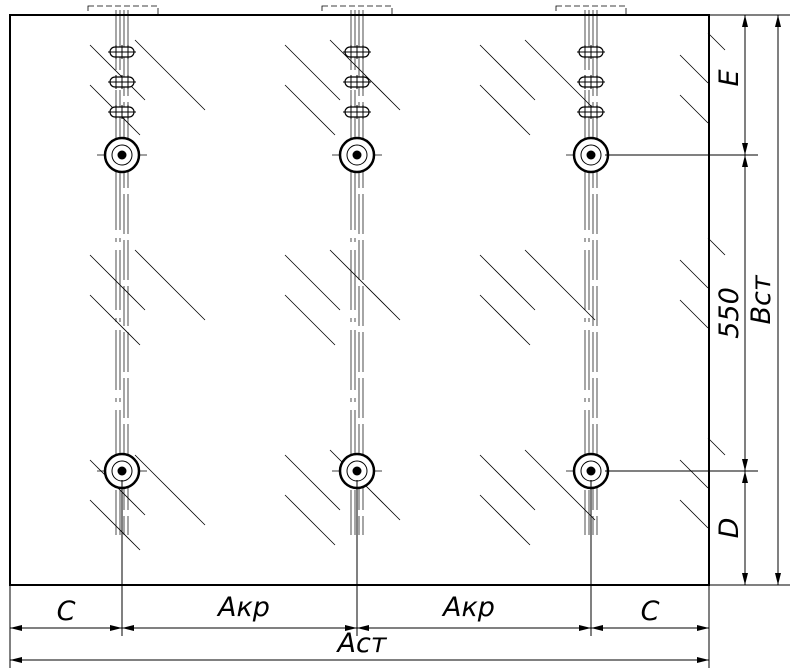  I want to click on dim-label: E, so click(729, 77).